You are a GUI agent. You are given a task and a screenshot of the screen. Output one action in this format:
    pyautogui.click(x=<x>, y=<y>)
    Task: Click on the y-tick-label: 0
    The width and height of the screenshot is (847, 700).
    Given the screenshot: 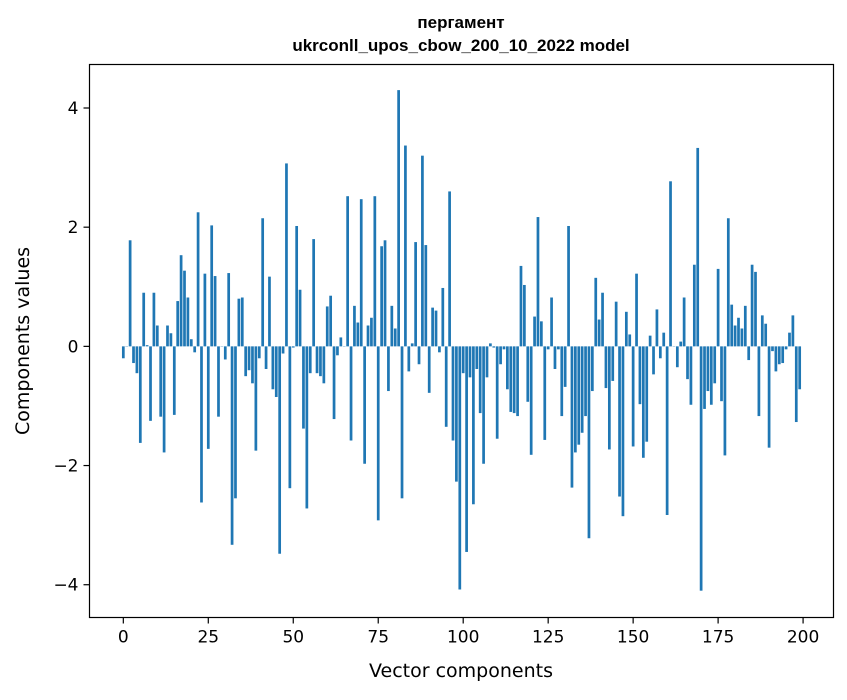 What is the action you would take?
    pyautogui.click(x=73, y=347)
    